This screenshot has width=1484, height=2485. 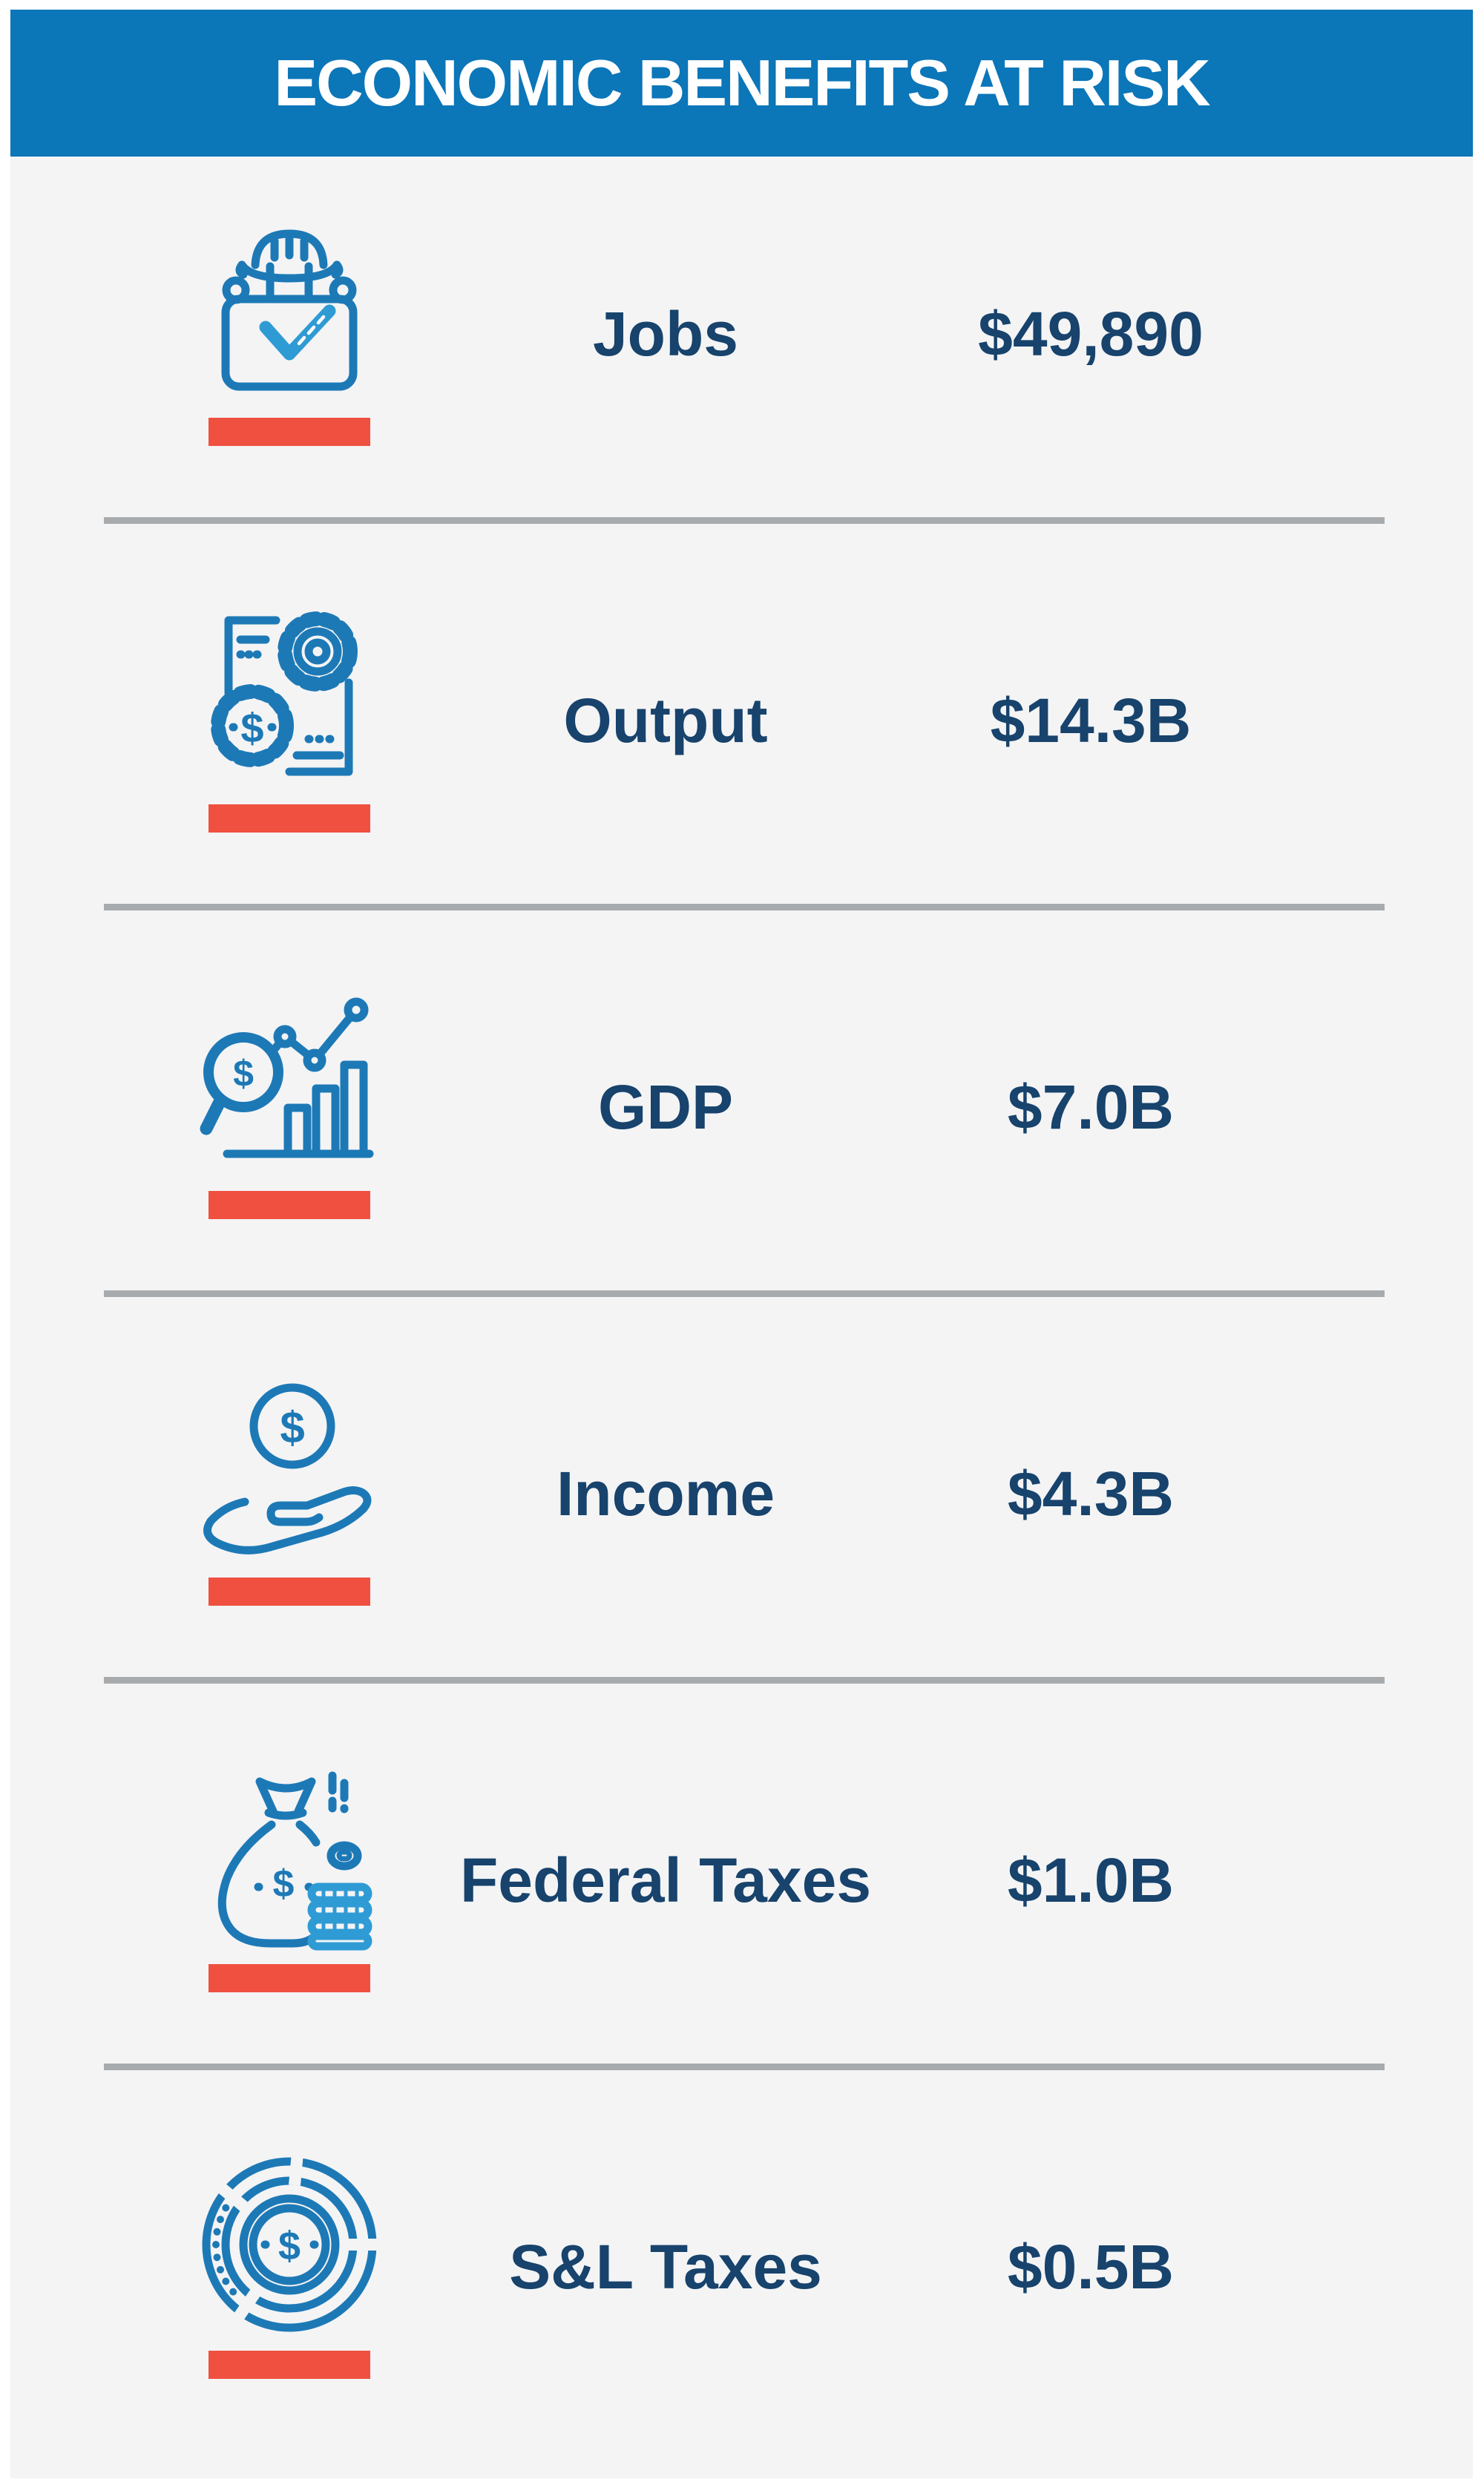 What do you see at coordinates (1091, 333) in the screenshot?
I see `metric-value: $49,890` at bounding box center [1091, 333].